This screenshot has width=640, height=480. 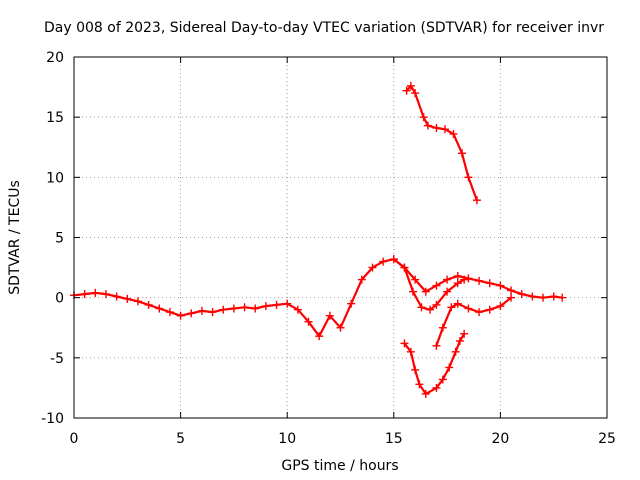 I want to click on y-tick-label: 0, so click(x=59, y=299).